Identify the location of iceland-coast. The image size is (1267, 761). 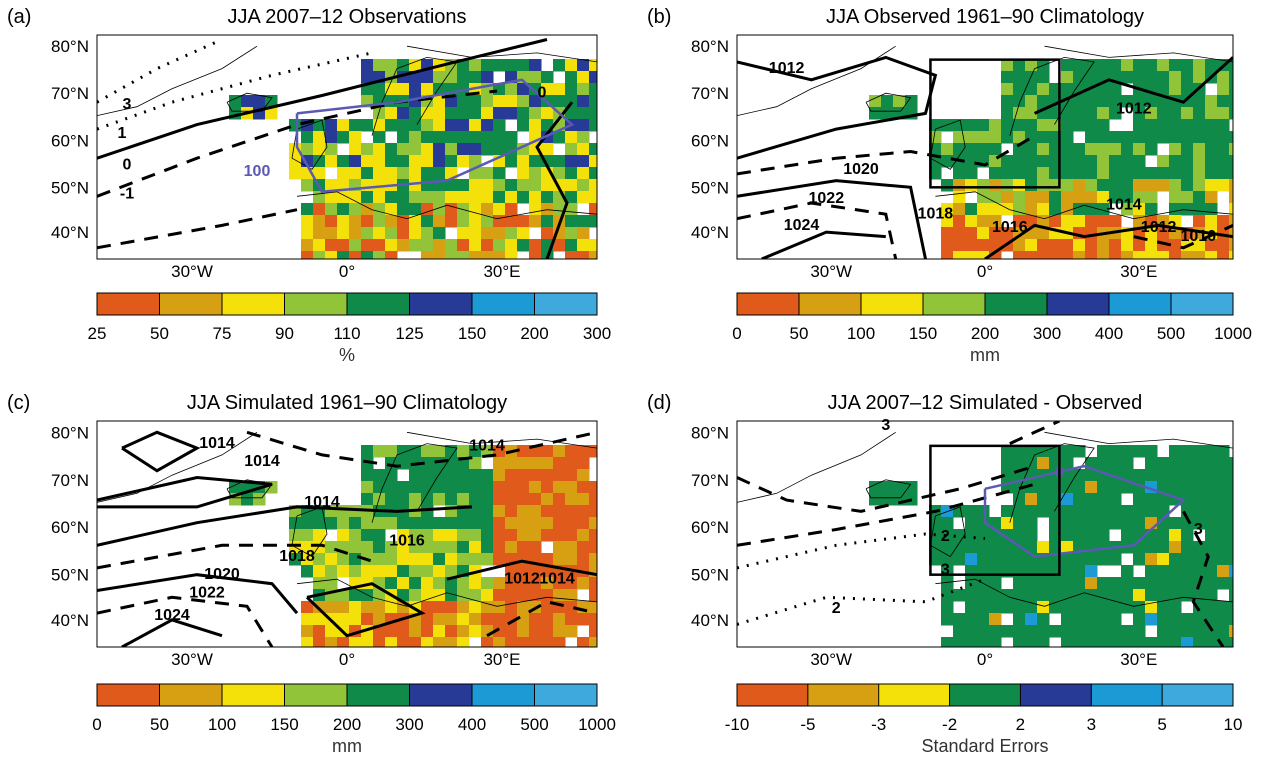
(249, 102).